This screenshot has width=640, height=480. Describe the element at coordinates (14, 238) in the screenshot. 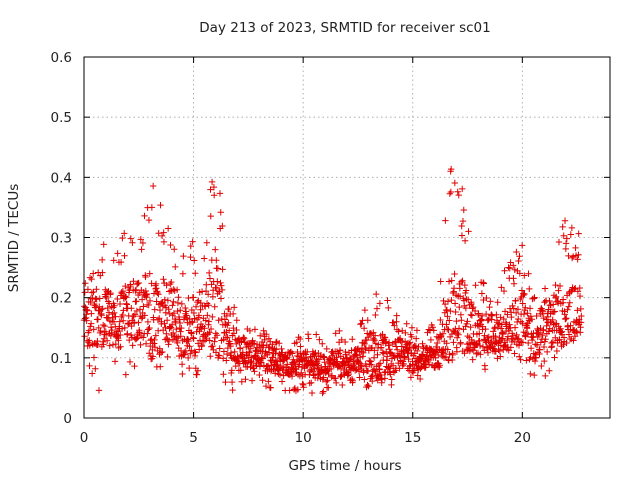

I see `y-axis-label: SRMTID / TECUs` at that location.